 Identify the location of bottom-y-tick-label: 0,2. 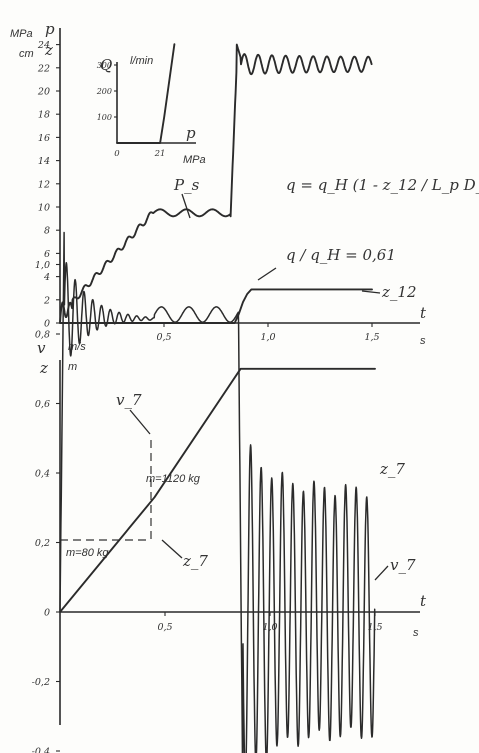
(42, 543).